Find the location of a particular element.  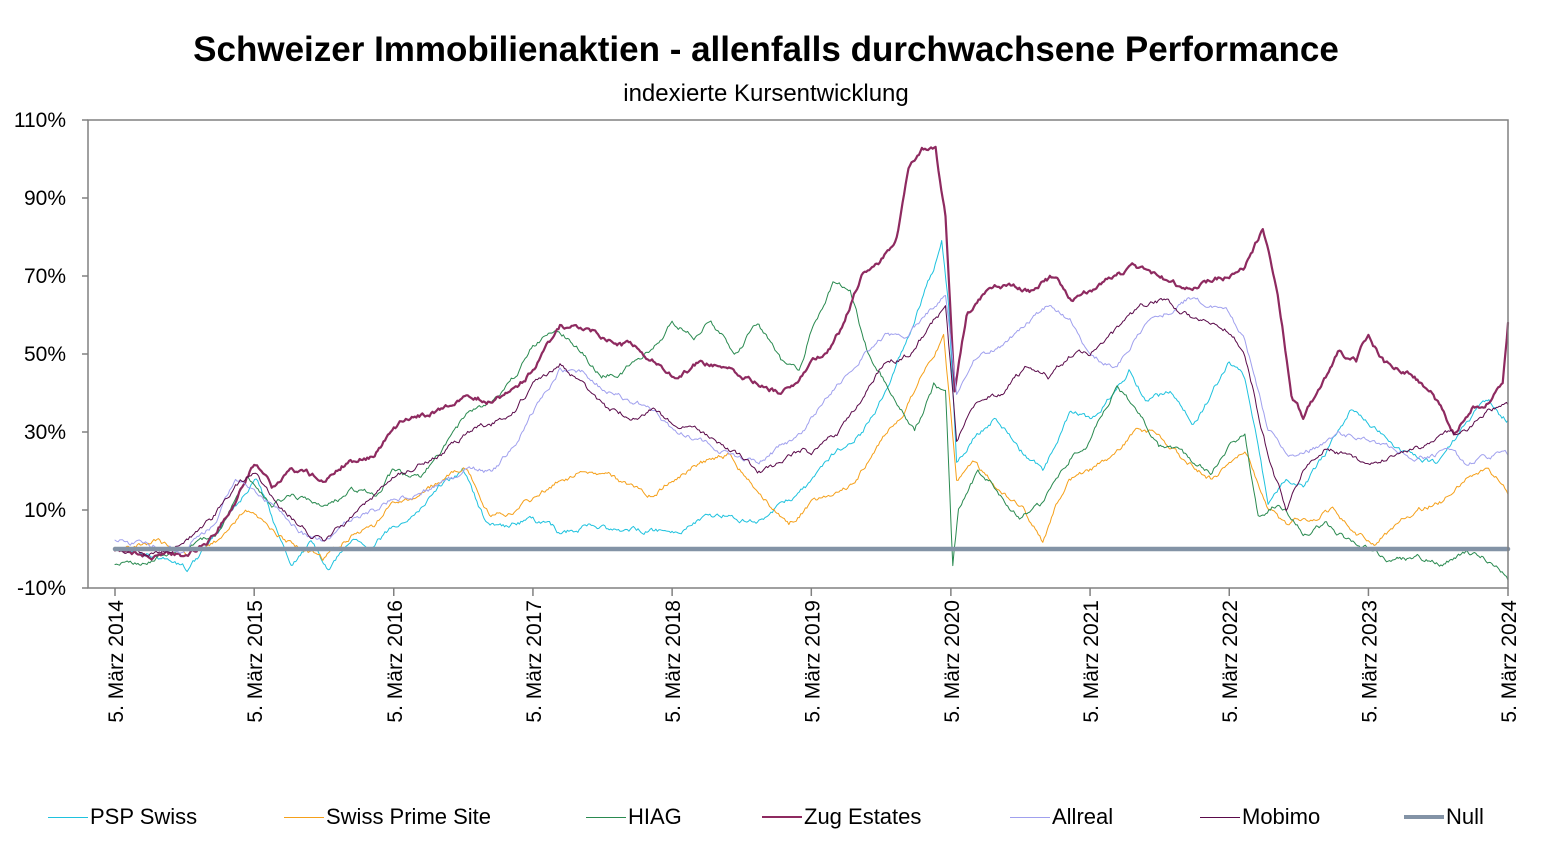

legend-label: Allreal is located at coordinates (1083, 816).